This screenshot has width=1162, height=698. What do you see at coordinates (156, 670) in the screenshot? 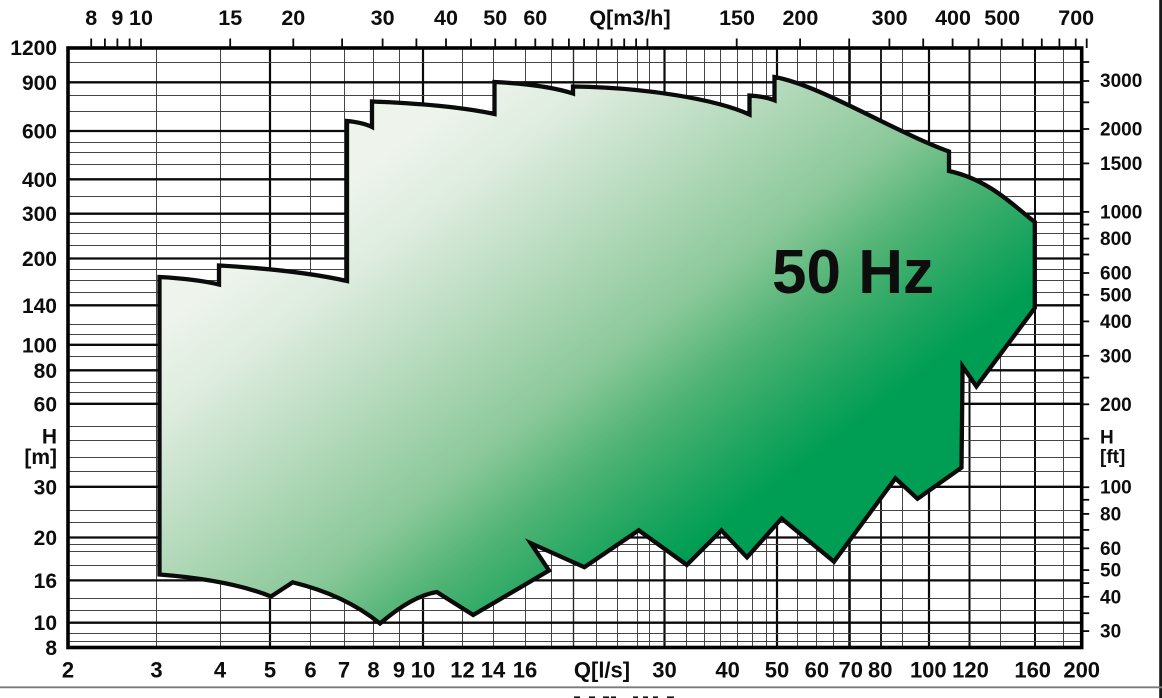
I see `svg-text: 3` at bounding box center [156, 670].